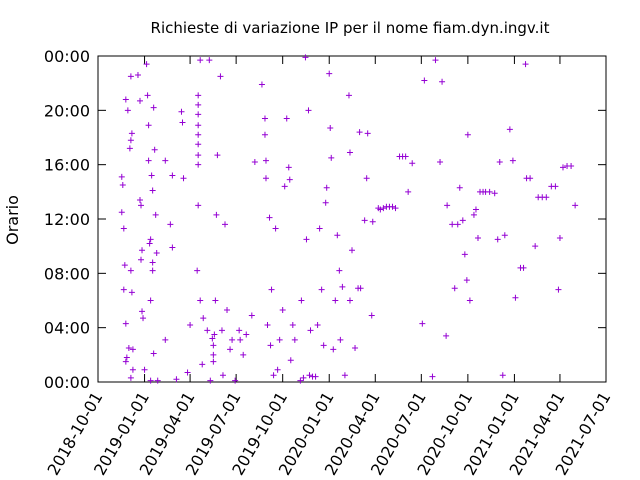 This screenshot has height=480, width=640. I want to click on y-tick-label: 20:00, so click(67, 110).